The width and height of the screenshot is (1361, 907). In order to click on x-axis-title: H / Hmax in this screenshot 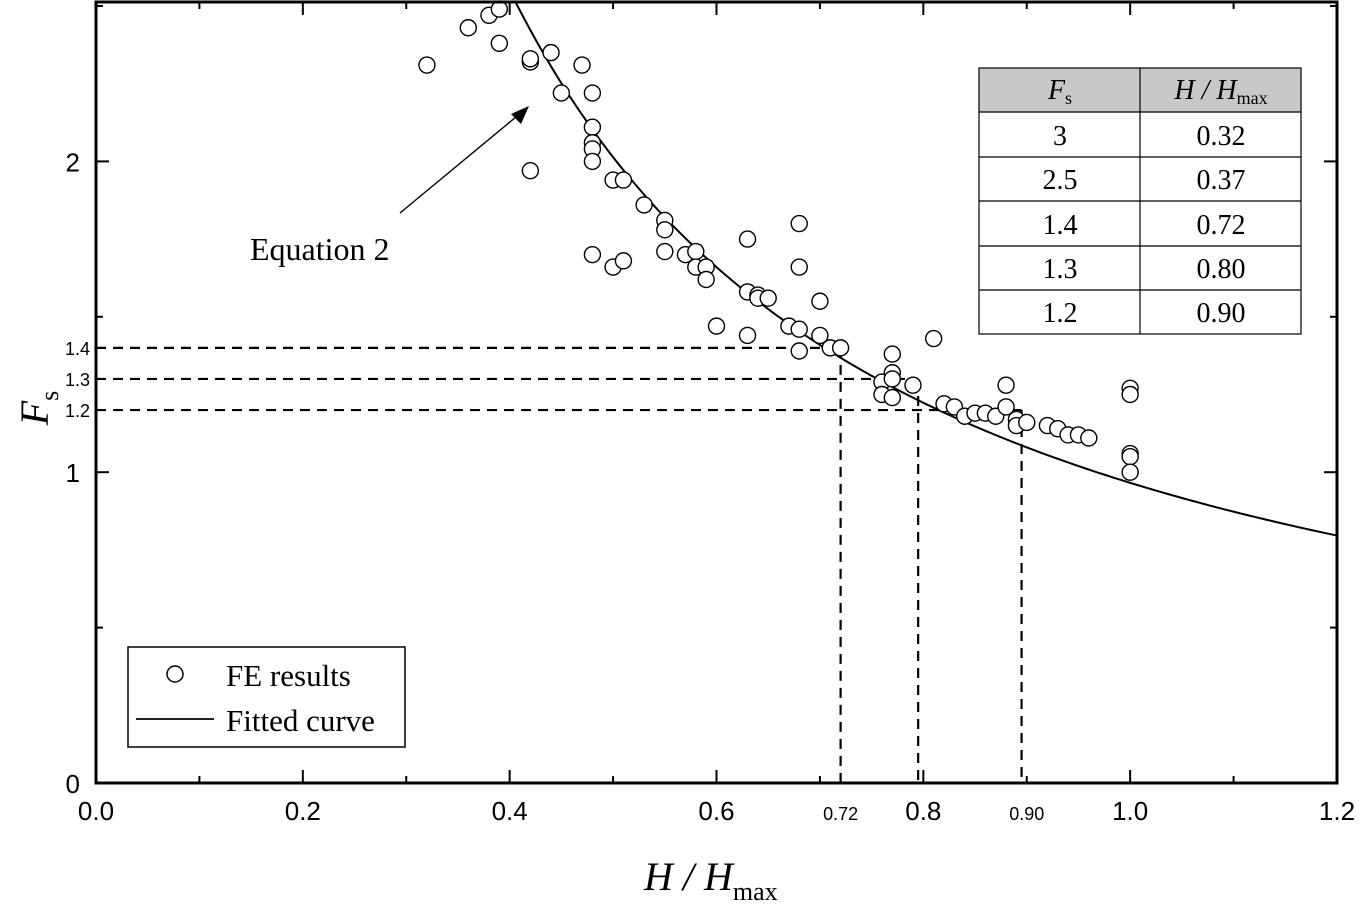, I will do `click(710, 880)`.